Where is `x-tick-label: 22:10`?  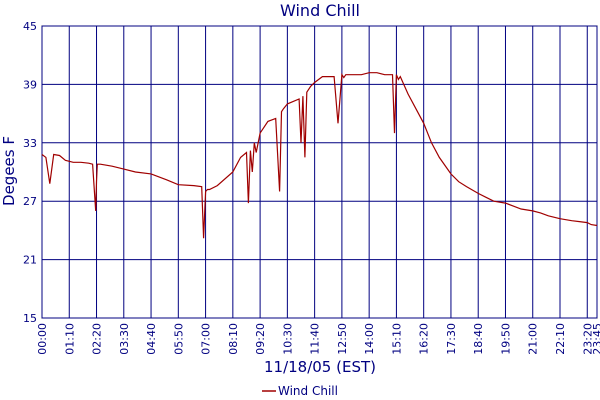
x-tick-label: 22:10 is located at coordinates (560, 339).